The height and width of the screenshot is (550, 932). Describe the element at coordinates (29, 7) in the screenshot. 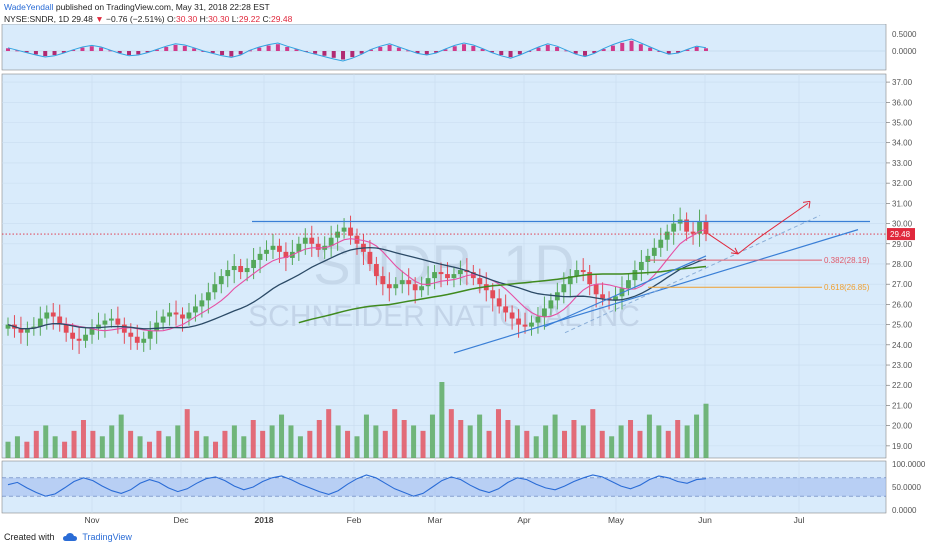

I see `author-link: WadeYendall` at that location.